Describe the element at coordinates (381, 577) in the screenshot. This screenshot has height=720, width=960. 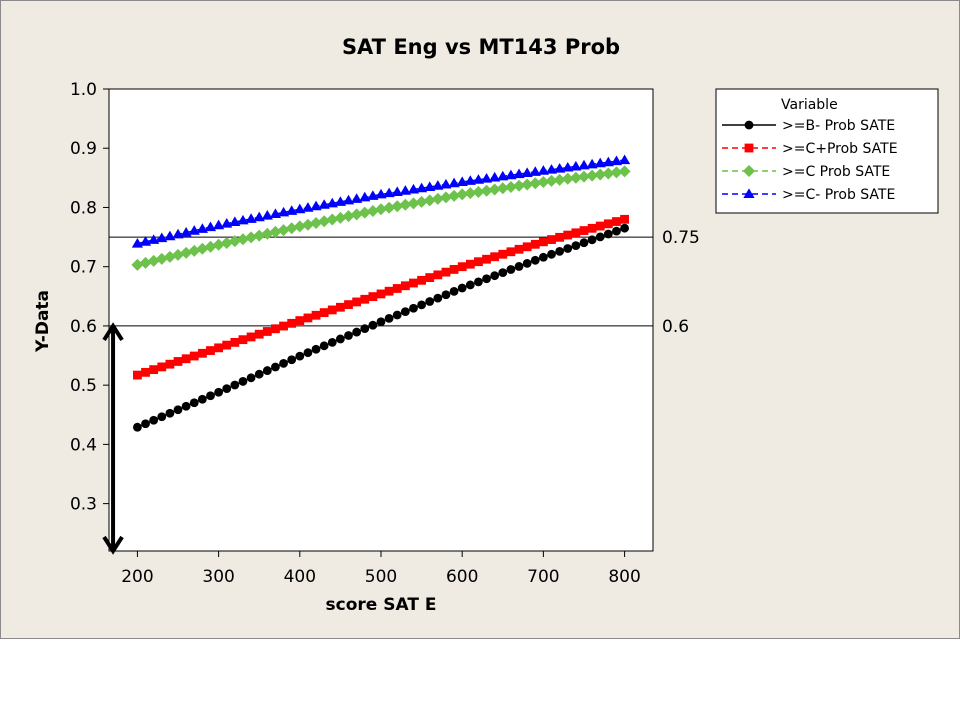
I see `x-tick-label: 500` at that location.